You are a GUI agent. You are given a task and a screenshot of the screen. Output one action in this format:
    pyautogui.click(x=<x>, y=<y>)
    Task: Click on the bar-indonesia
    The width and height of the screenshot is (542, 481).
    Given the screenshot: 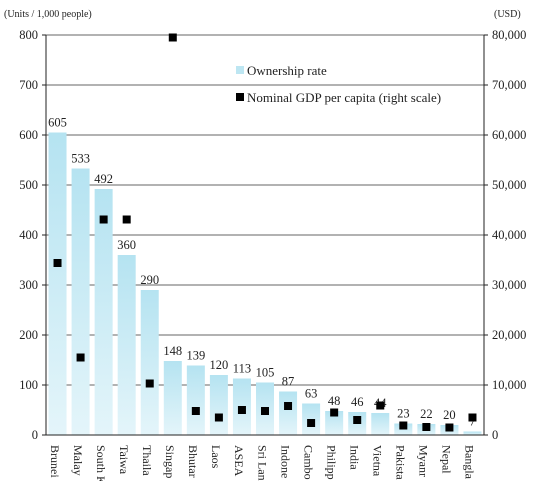 What is the action you would take?
    pyautogui.click(x=288, y=413)
    